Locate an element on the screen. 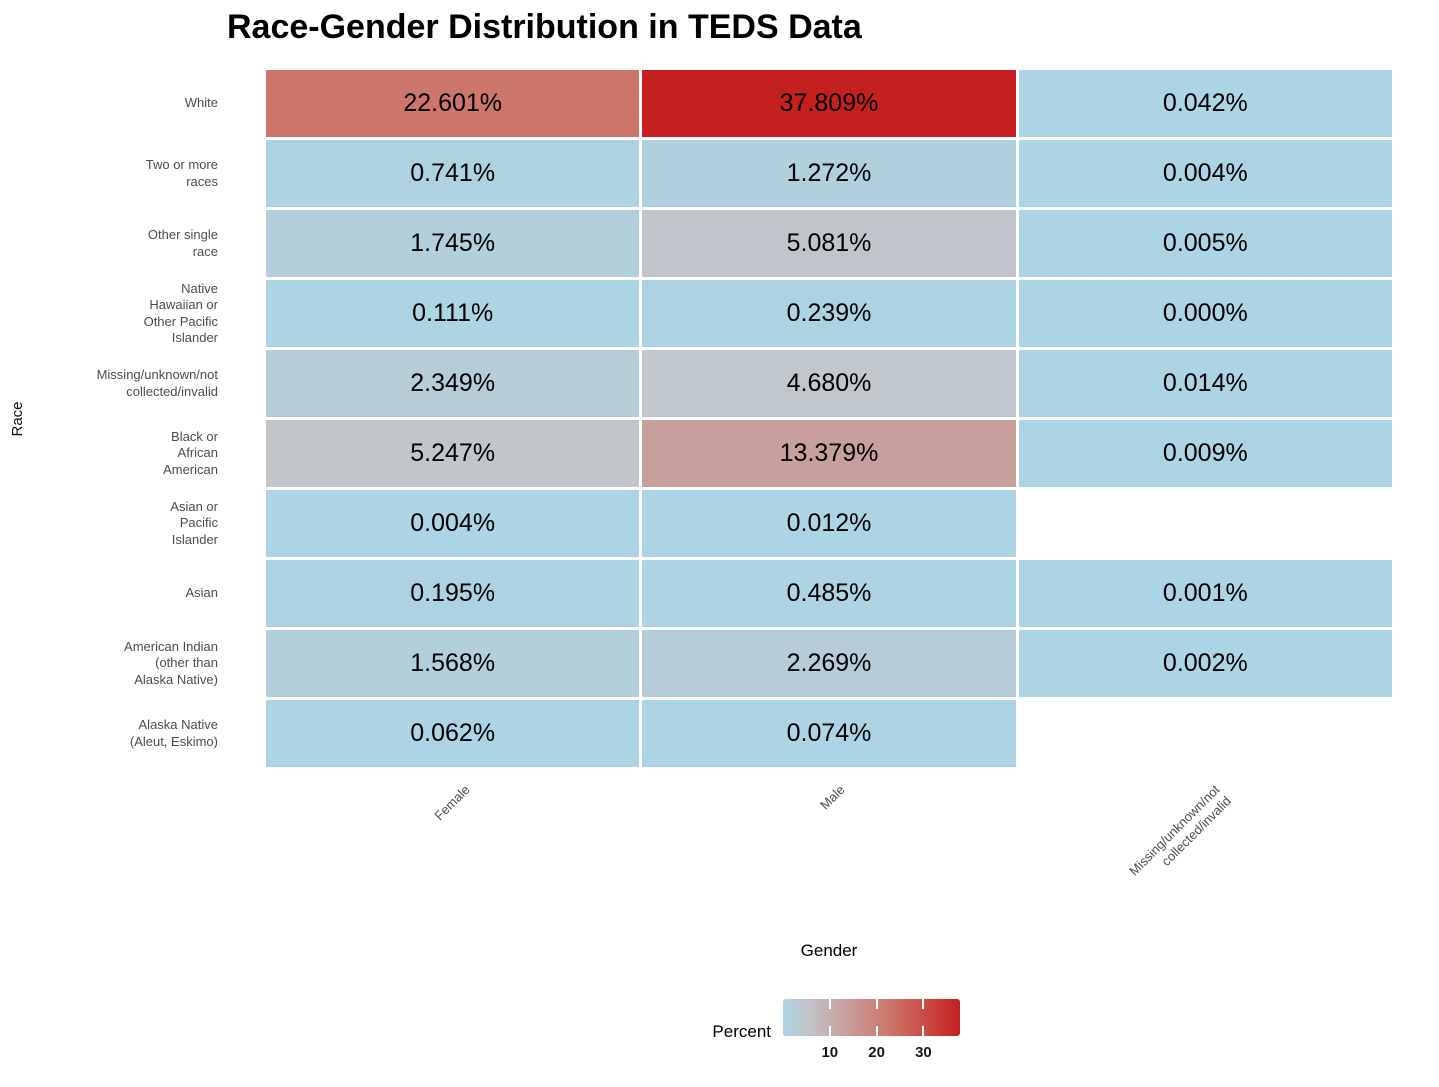  heatmap-cell: 0.000% is located at coordinates (1205, 313).